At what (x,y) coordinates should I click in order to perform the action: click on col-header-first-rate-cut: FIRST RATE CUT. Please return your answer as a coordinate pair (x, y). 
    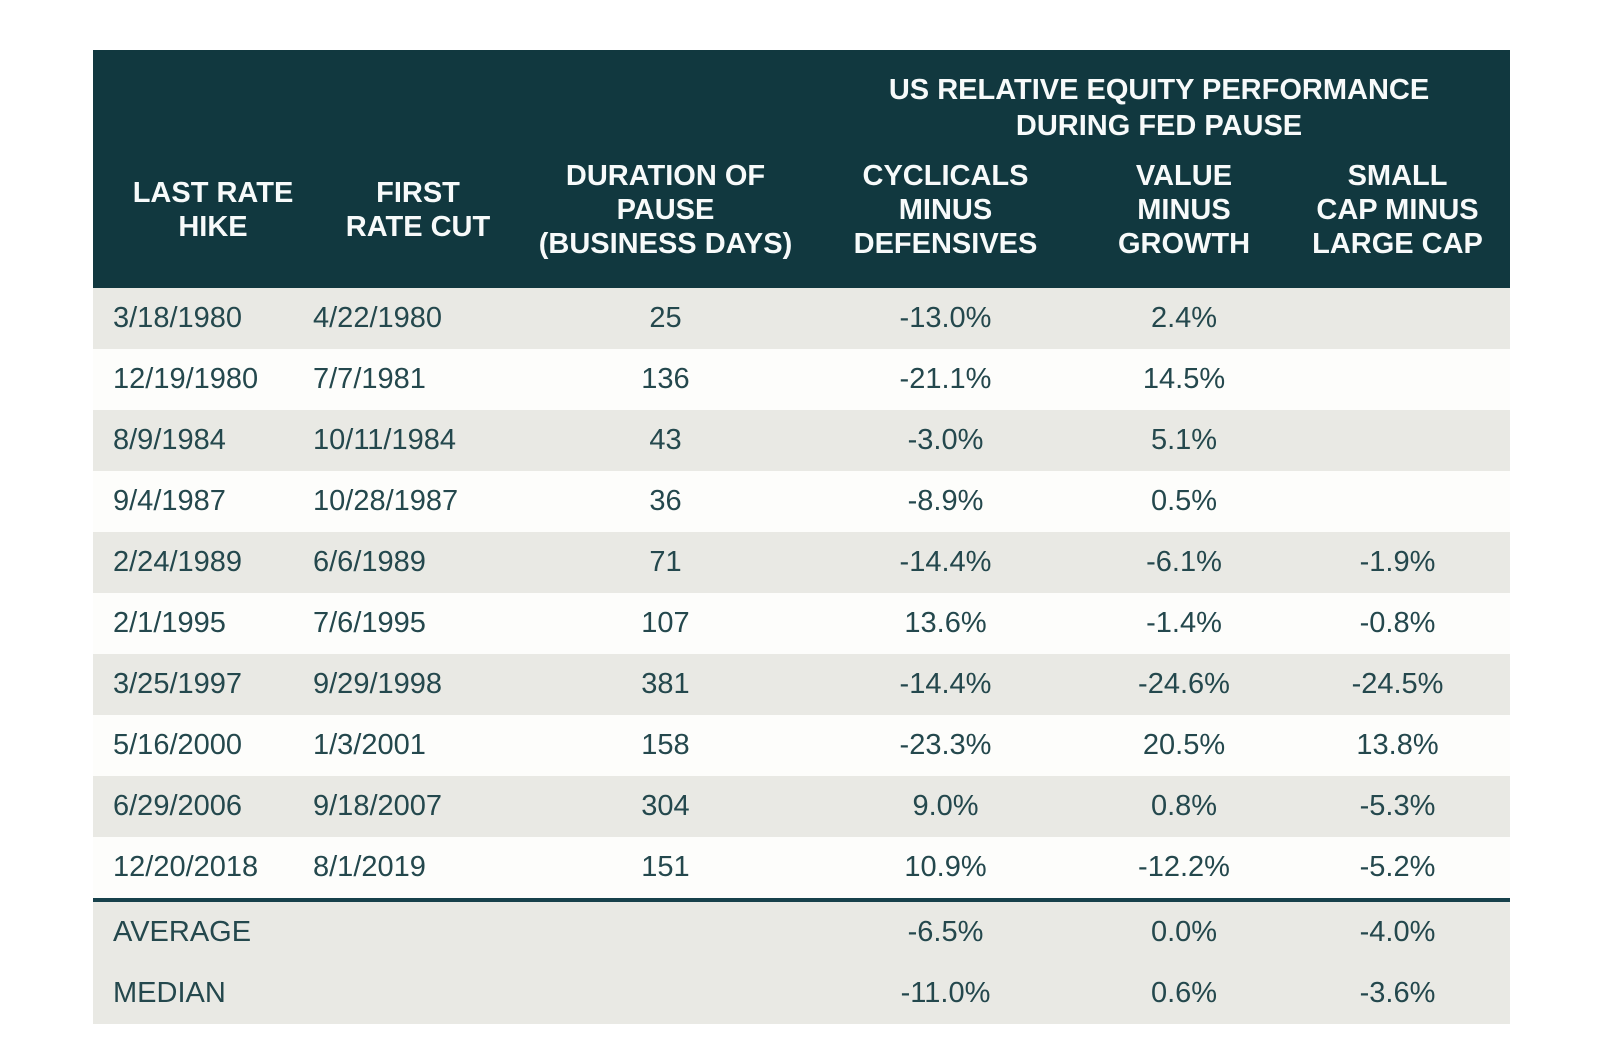
    Looking at the image, I should click on (418, 216).